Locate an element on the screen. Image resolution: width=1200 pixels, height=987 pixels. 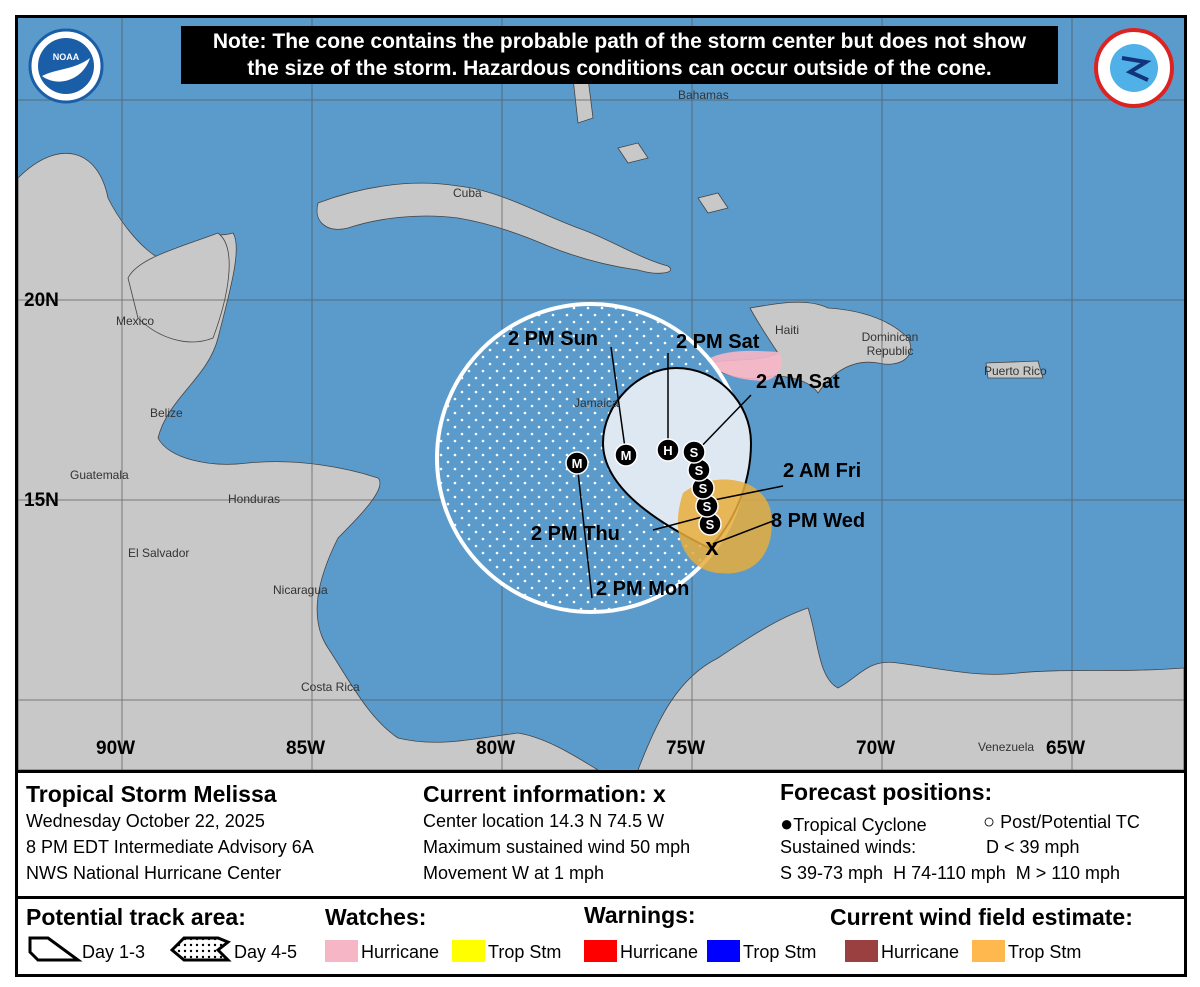
wind-field-title: Current wind field estimate: is located at coordinates (981, 917).